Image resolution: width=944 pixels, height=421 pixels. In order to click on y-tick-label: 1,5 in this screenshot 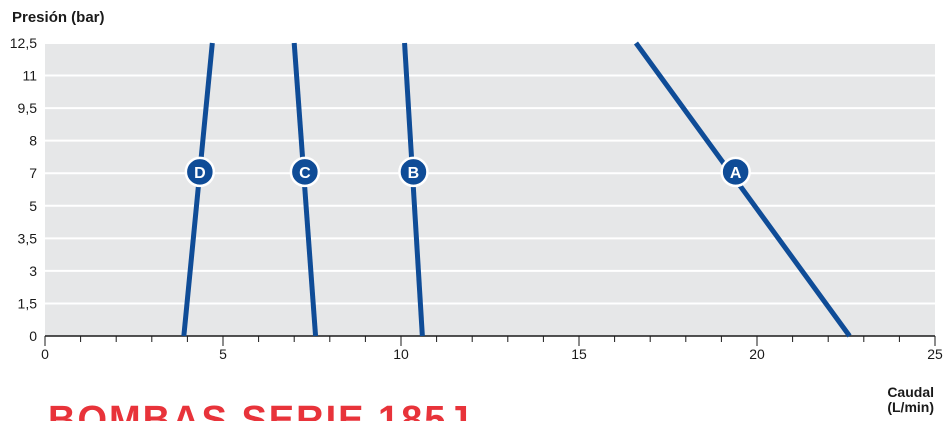, I will do `click(28, 303)`.